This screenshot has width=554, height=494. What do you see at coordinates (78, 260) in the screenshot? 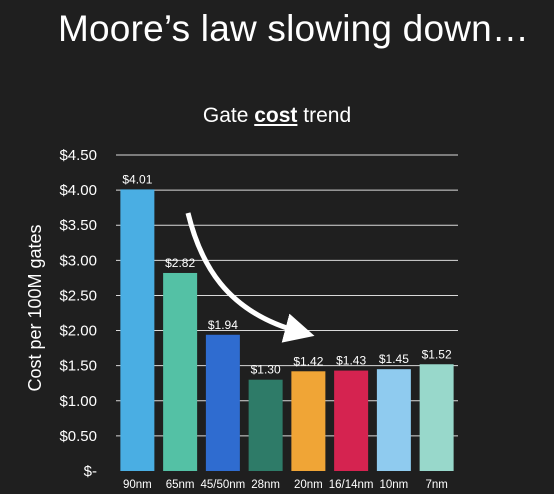
I see `y-tick-label: $3.00` at bounding box center [78, 260].